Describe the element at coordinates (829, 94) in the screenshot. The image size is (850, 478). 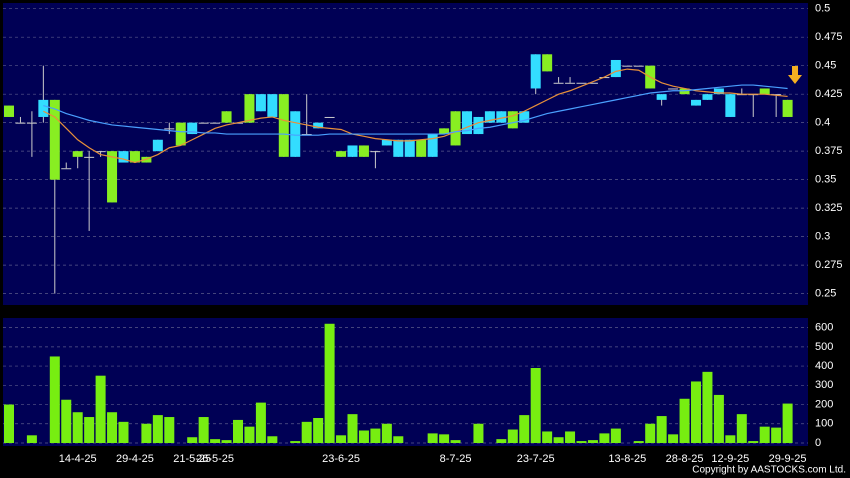
I see `y-tick-label: 0.425` at that location.